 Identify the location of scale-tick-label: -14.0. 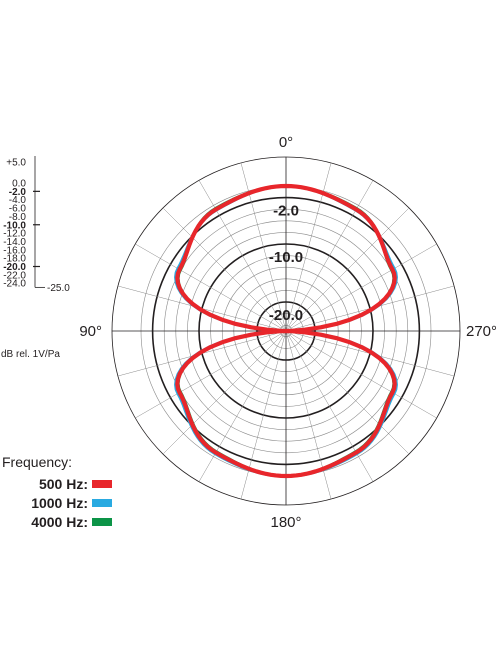
(14, 242).